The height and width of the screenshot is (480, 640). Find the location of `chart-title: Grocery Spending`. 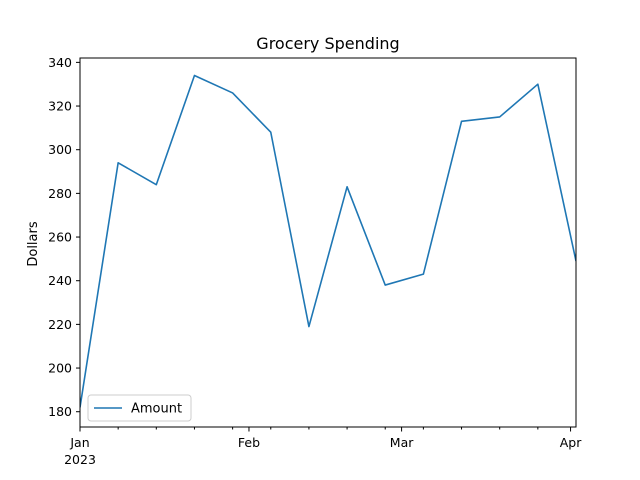

chart-title: Grocery Spending is located at coordinates (327, 43).